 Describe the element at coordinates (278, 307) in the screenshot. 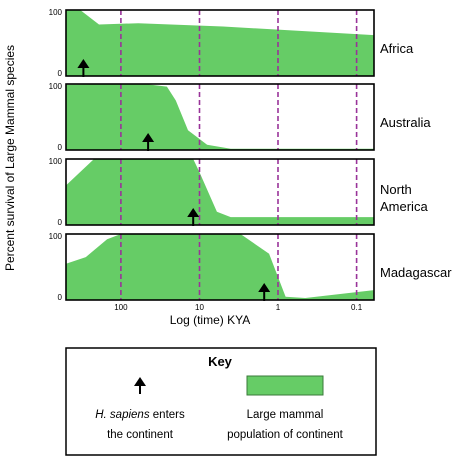

I see `x-tick-label-1: 1` at that location.